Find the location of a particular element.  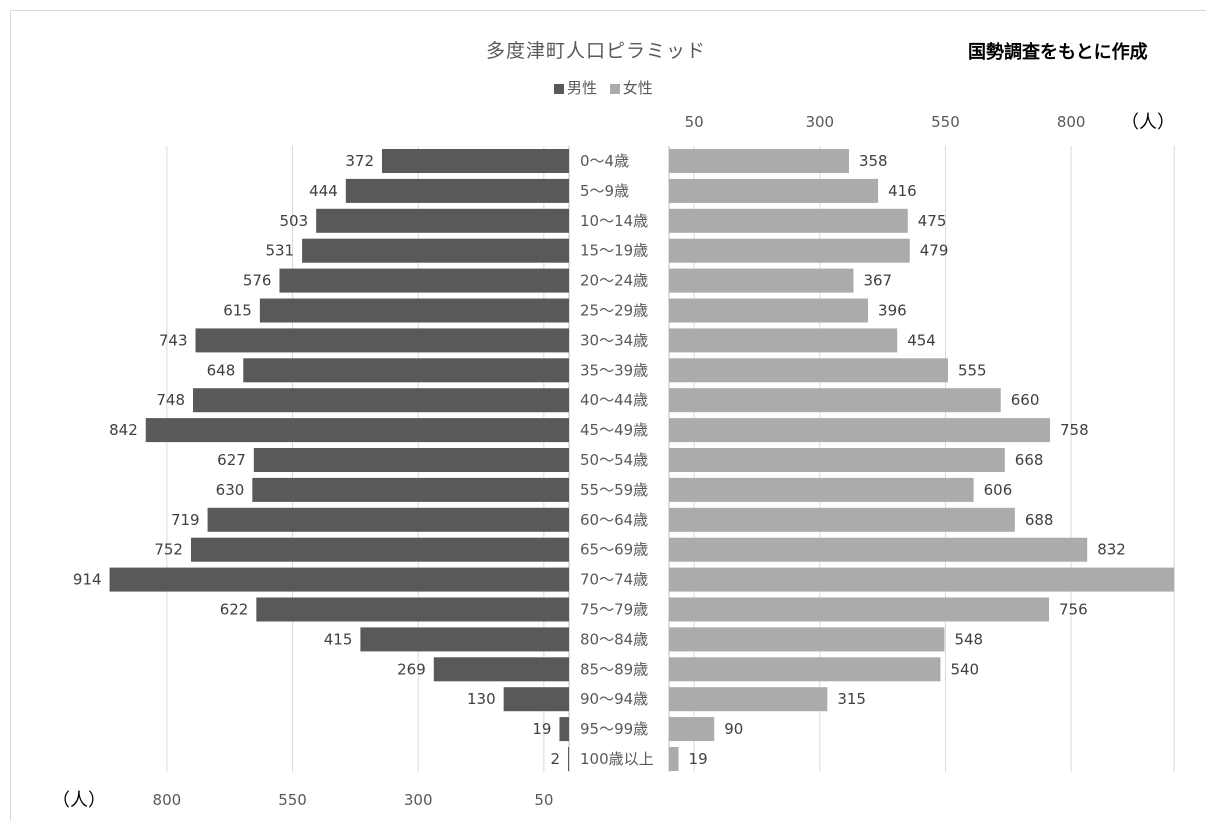

female-data-label: 19 is located at coordinates (698, 759).